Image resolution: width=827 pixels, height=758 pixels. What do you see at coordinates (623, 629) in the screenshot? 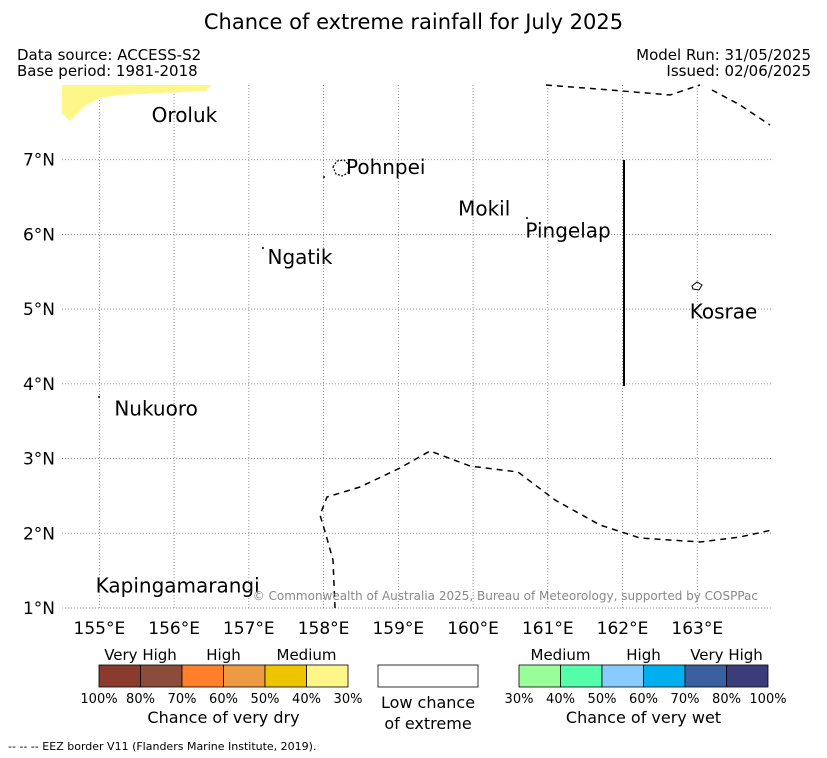
I see `lon-tick-label: 162°E` at bounding box center [623, 629].